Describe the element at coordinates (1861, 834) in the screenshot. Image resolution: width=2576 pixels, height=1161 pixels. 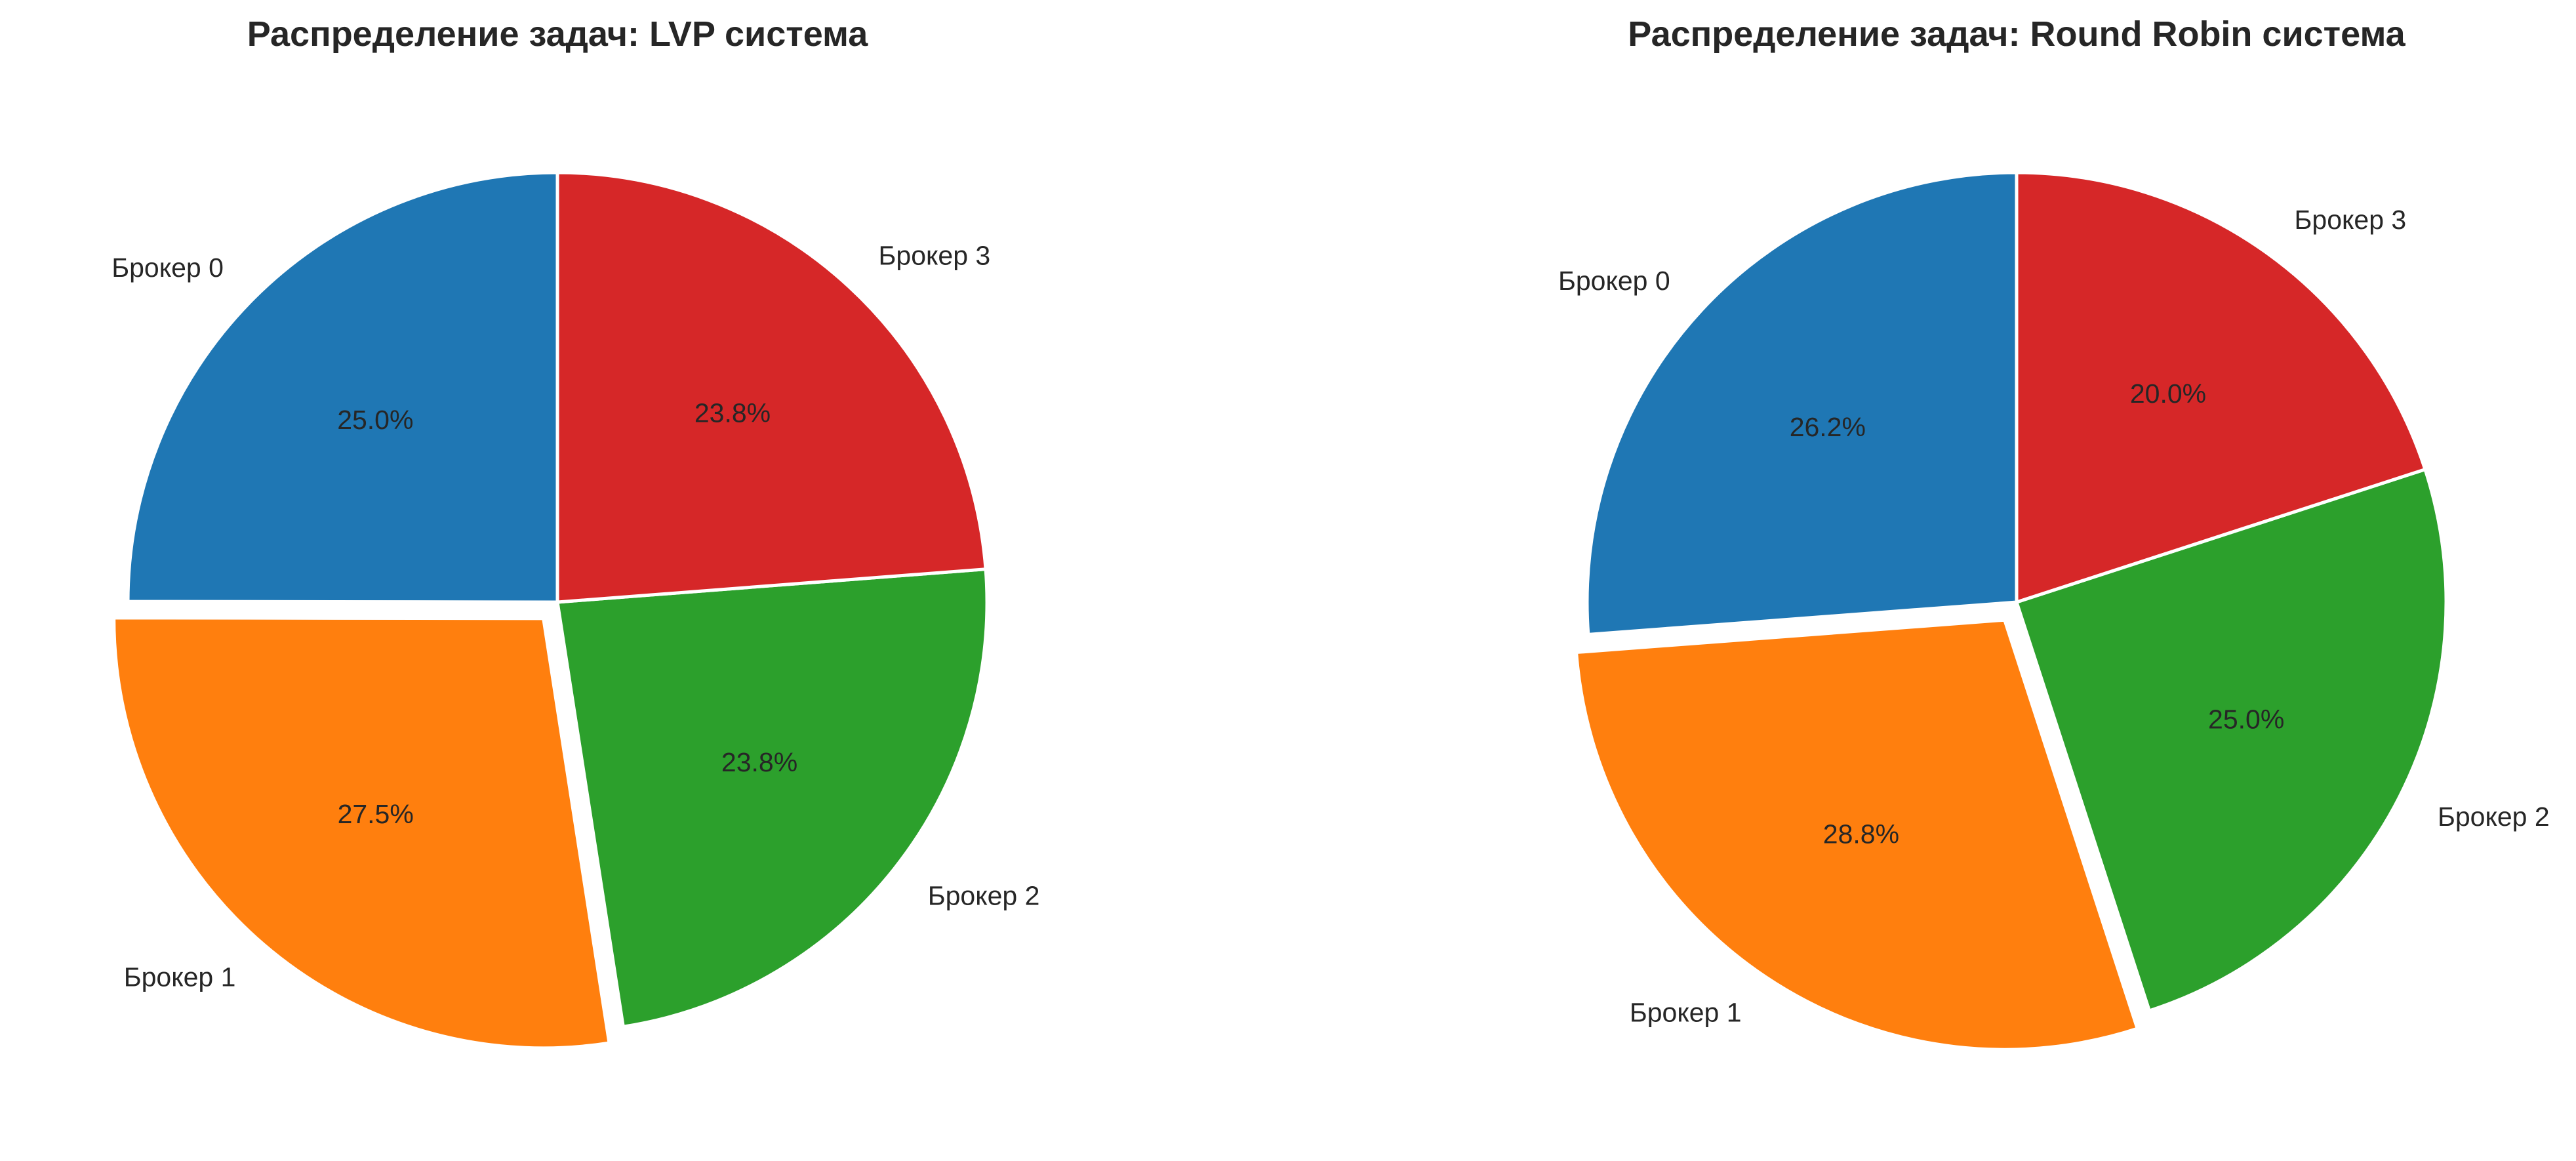
I see `percent-label-round-robin-1: 28.8%` at that location.